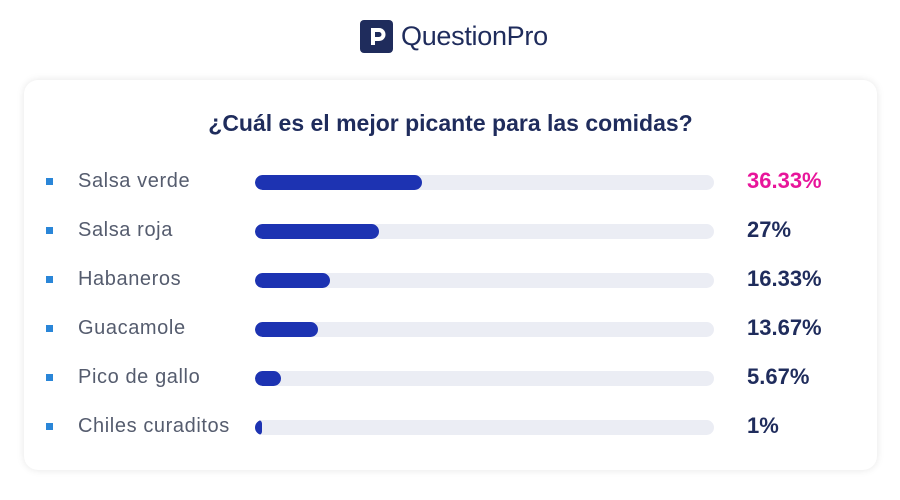 The width and height of the screenshot is (900, 500). I want to click on category-label: Salsa verde, so click(134, 181).